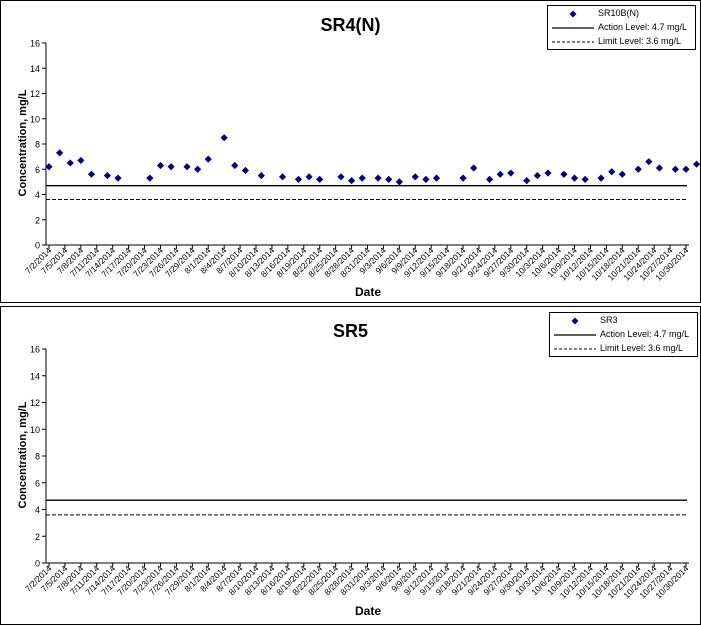  I want to click on chart-title: SR4(N), so click(350, 25).